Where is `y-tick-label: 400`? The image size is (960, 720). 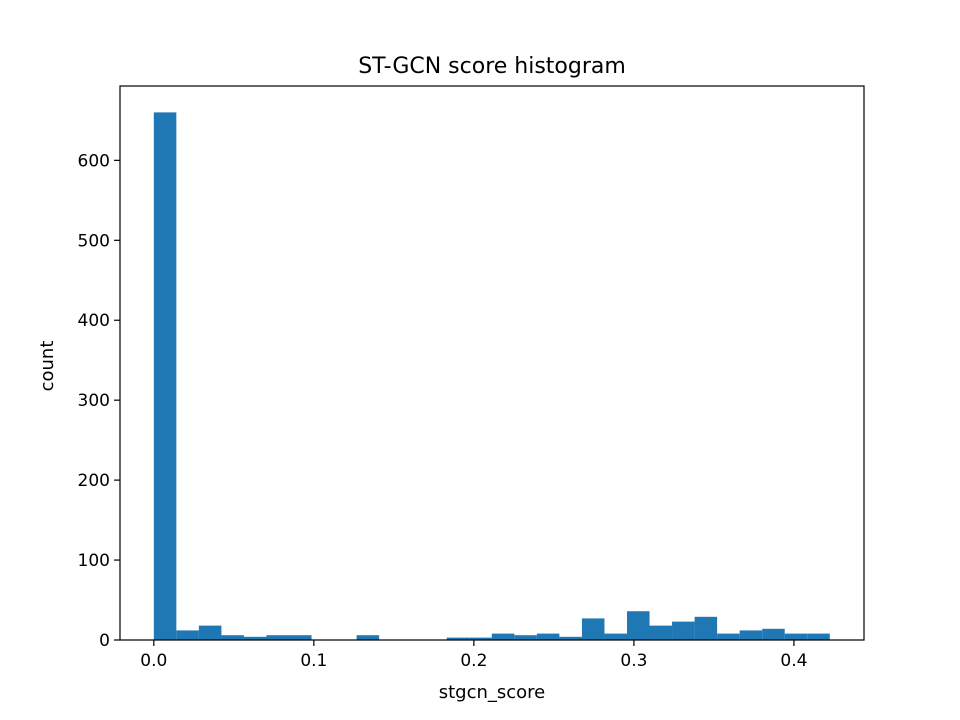
y-tick-label: 400 is located at coordinates (94, 321).